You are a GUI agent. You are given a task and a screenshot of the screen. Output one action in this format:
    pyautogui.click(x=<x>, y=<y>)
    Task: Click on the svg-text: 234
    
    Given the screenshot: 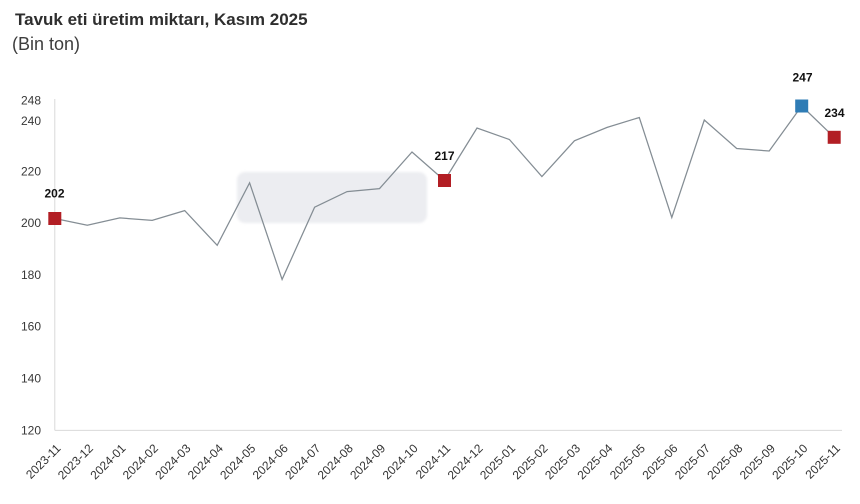 What is the action you would take?
    pyautogui.click(x=834, y=113)
    